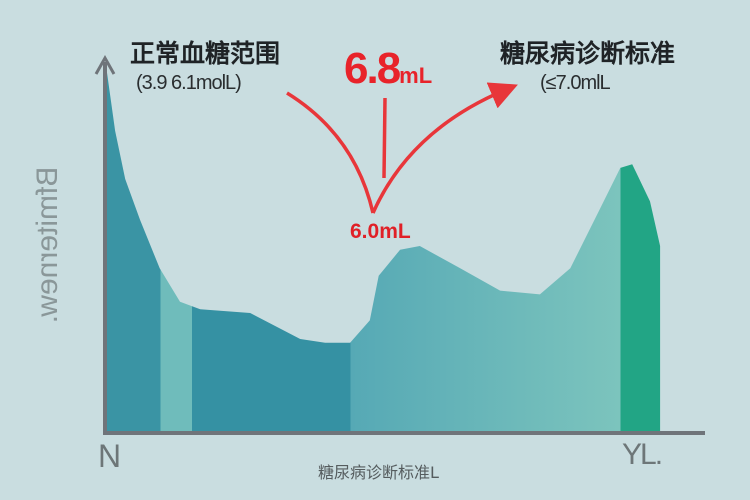 The height and width of the screenshot is (500, 750). Describe the element at coordinates (378, 472) in the screenshot. I see `x-axis-label: 糖尿病诊断标准L` at that location.